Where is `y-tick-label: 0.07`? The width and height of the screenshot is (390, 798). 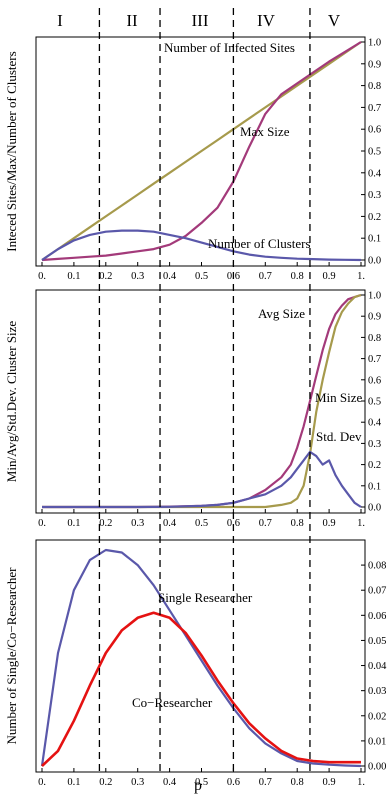 y-tick-label: 0.07 is located at coordinates (377, 591).